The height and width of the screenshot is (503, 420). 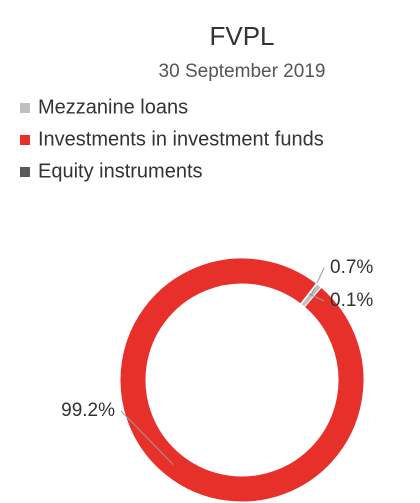 What do you see at coordinates (351, 267) in the screenshot?
I see `data-label: 0.7%` at bounding box center [351, 267].